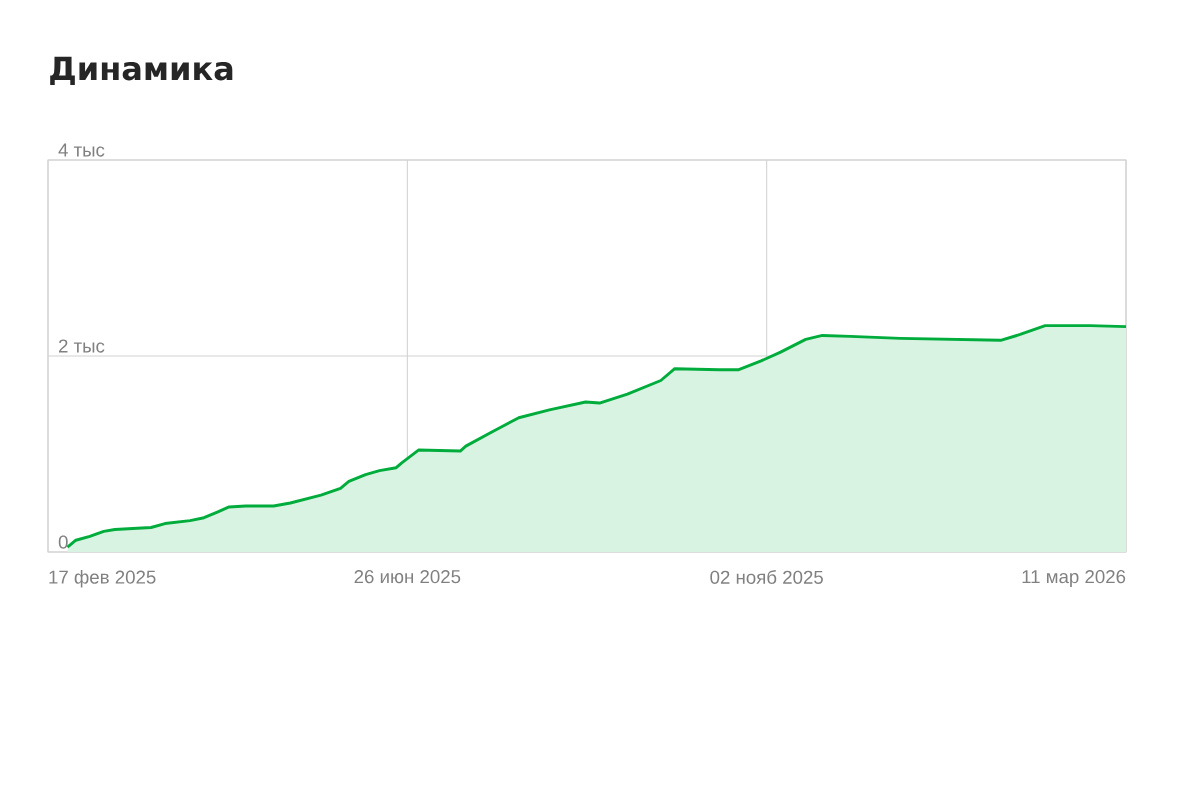 The width and height of the screenshot is (1200, 800). I want to click on y-tick-label: 0, so click(63, 542).